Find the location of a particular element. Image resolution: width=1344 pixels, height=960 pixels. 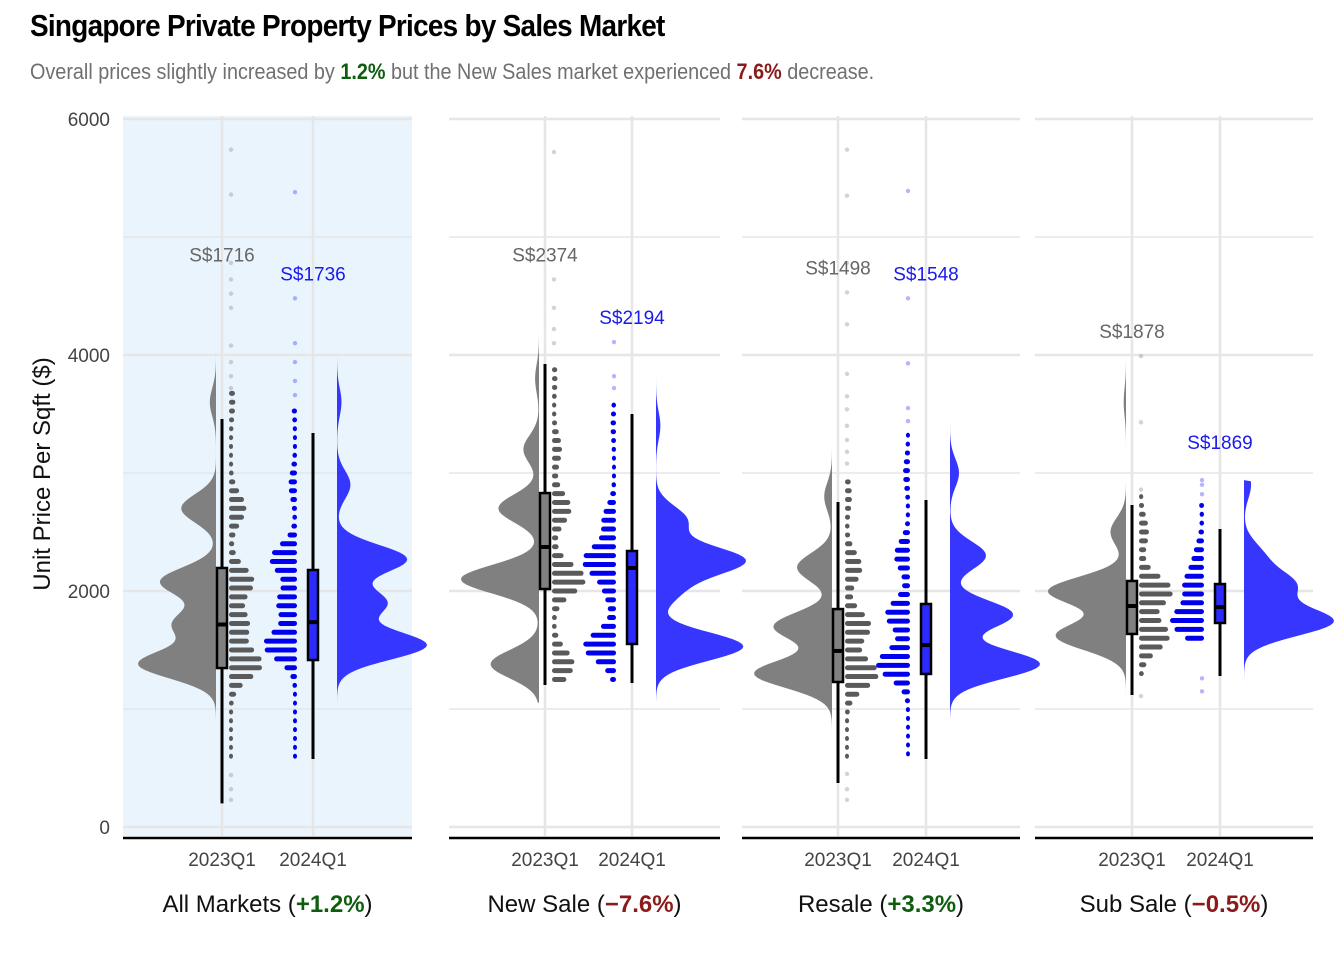

panel-change: +1.2% is located at coordinates (330, 904).